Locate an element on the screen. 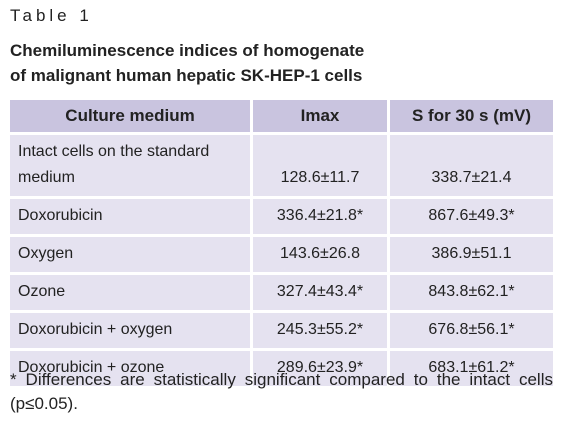 This screenshot has width=563, height=424. table-row: Ozone 327.4±43.4* 843.8±62.1* is located at coordinates (281, 292).